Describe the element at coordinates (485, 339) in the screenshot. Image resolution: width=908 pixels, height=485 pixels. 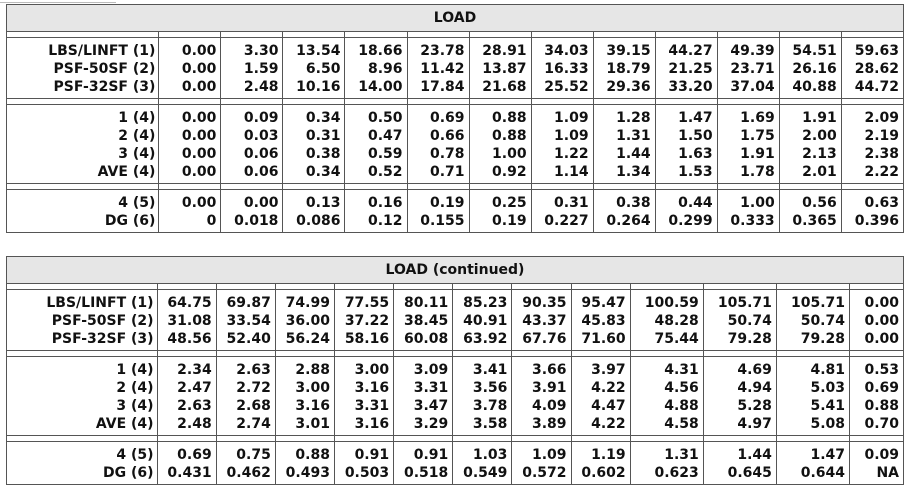
I see `cell-value: 63.92` at that location.